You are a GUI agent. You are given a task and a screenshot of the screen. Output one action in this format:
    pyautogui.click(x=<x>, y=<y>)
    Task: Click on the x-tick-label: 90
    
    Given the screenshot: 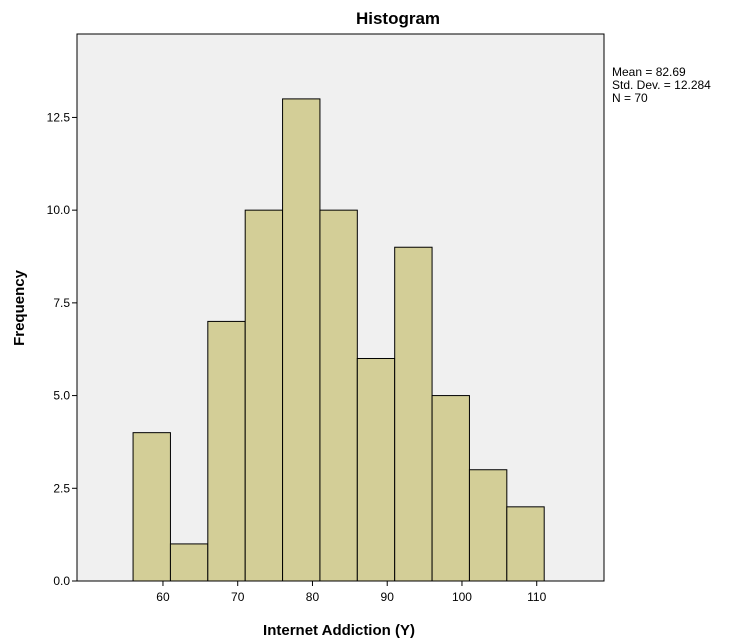 What is the action you would take?
    pyautogui.click(x=388, y=597)
    